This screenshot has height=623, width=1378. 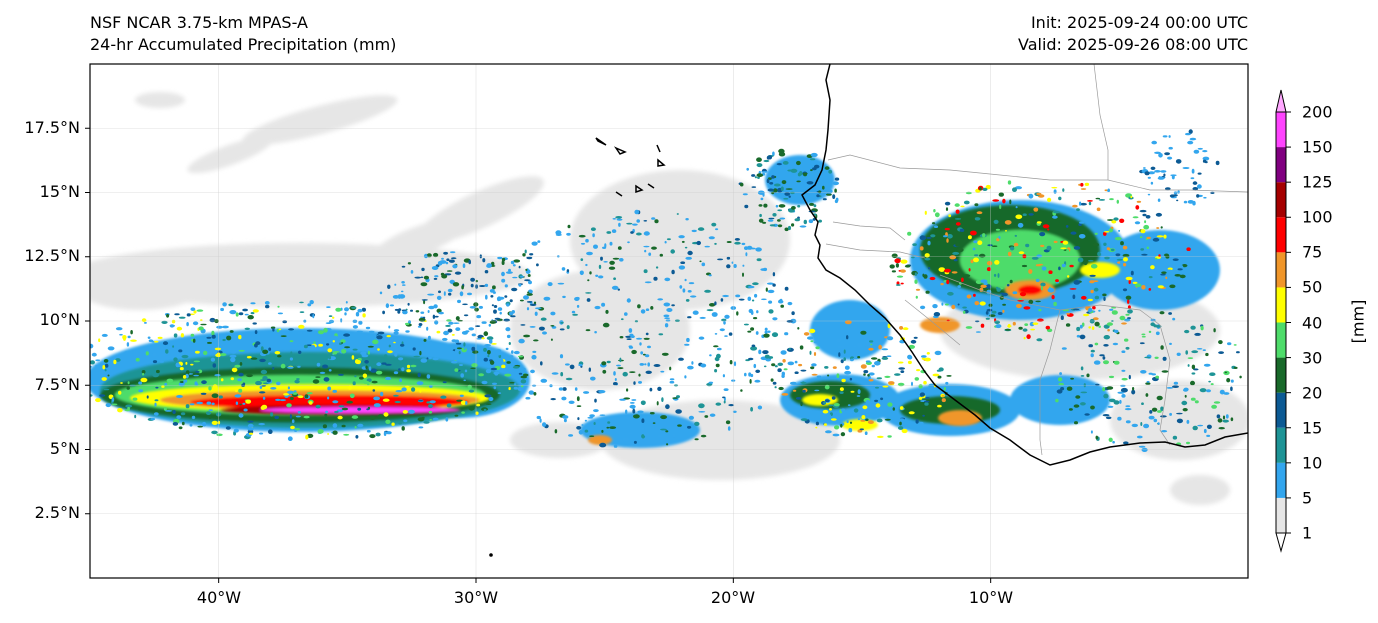 I want to click on colorbar-label: 30, so click(x=1312, y=358).